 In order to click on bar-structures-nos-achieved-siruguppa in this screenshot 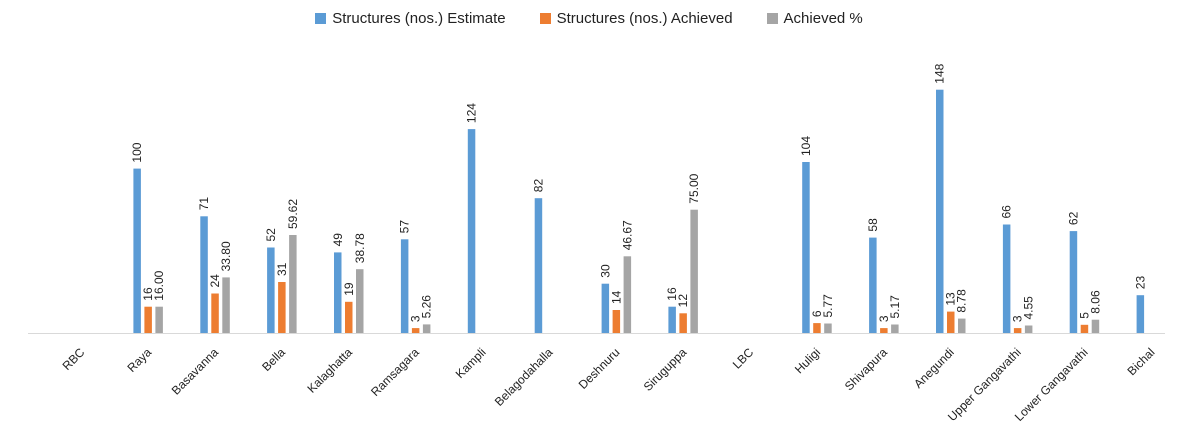, I will do `click(683, 323)`.